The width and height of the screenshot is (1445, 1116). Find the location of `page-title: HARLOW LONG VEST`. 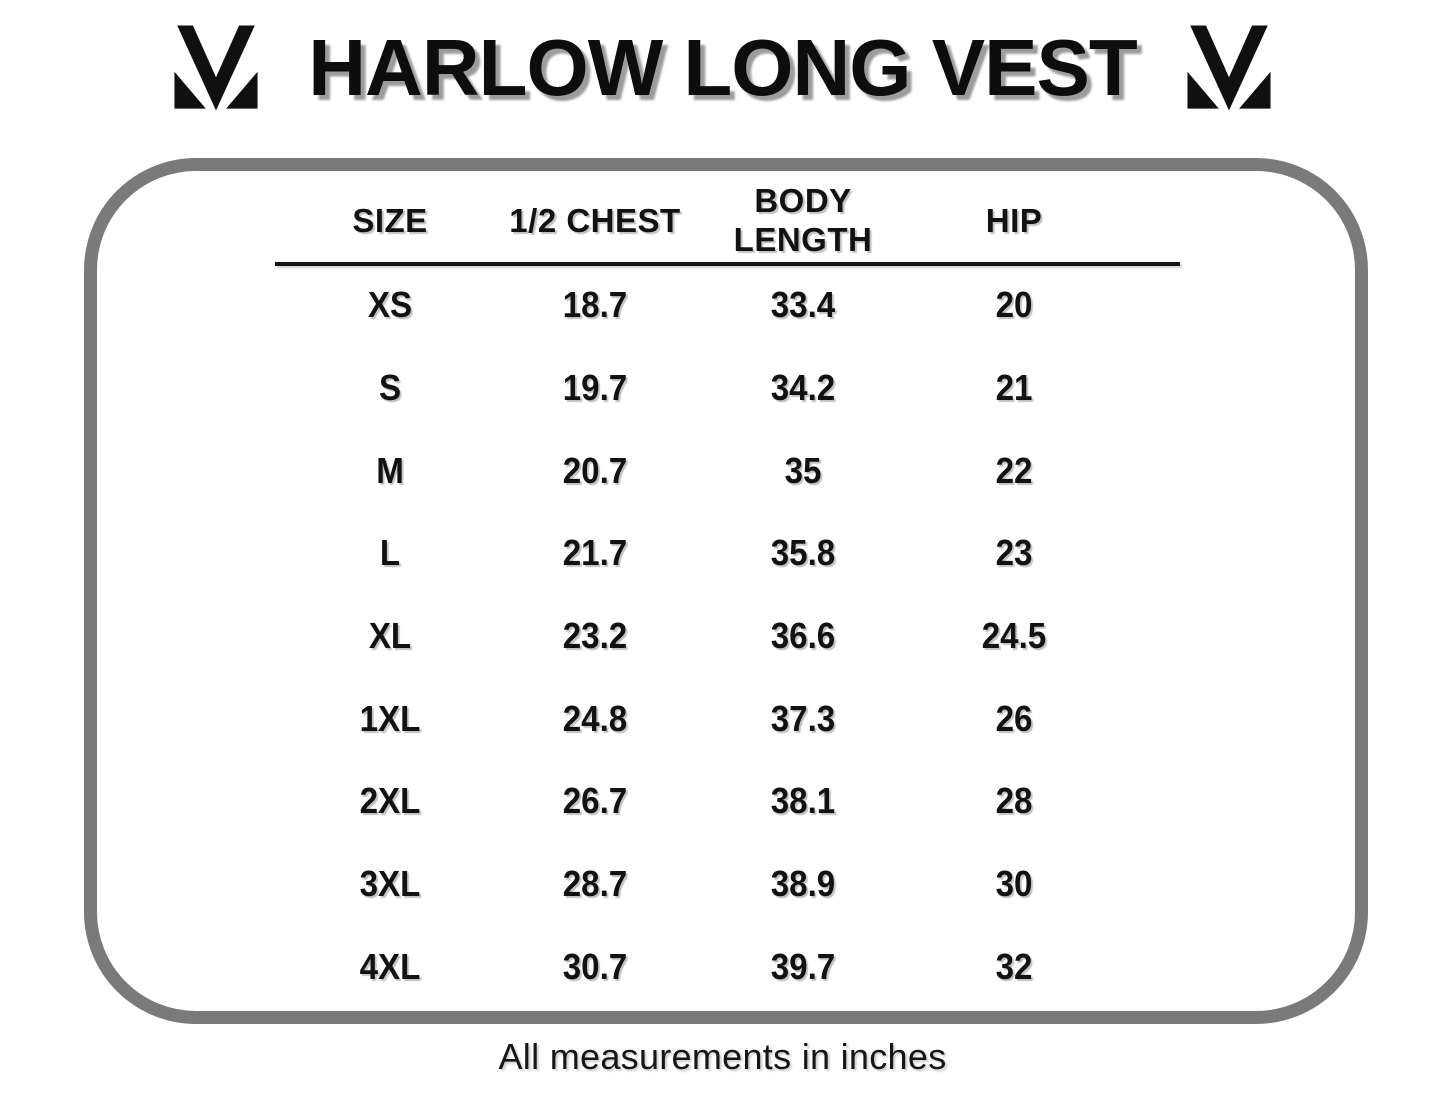

page-title: HARLOW LONG VEST is located at coordinates (722, 67).